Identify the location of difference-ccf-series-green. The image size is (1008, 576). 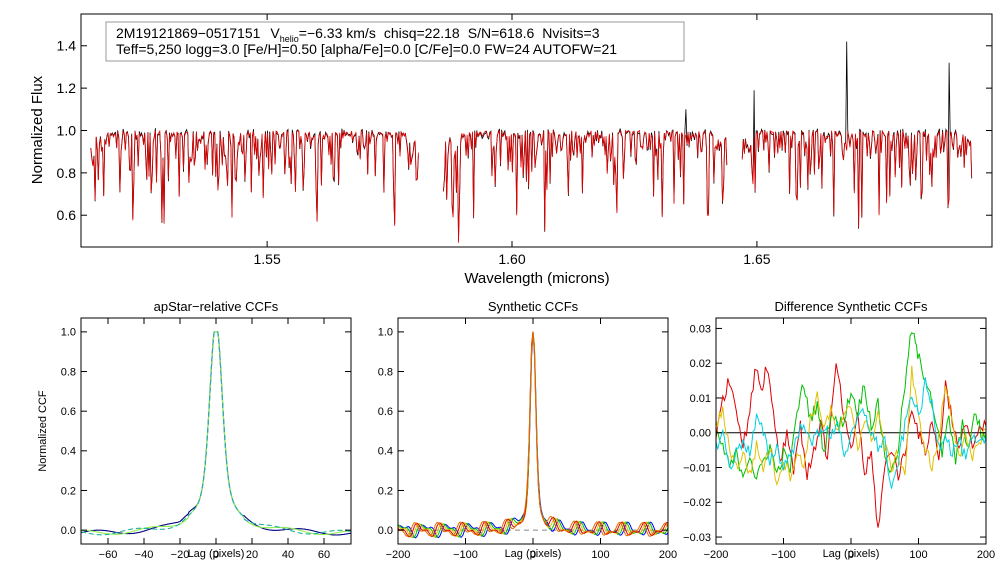
(851, 405).